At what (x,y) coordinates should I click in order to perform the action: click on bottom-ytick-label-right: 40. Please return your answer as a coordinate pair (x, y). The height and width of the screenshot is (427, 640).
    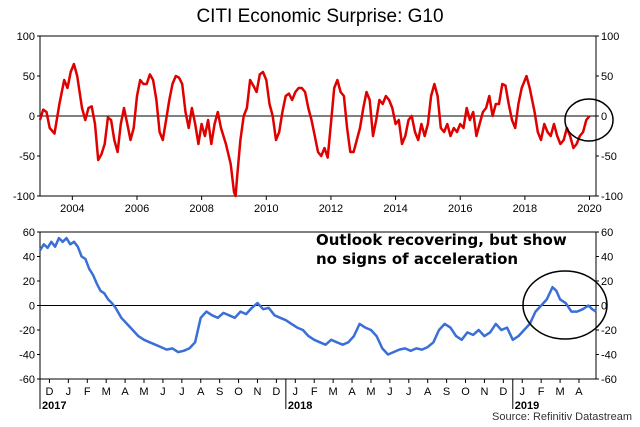
    Looking at the image, I should click on (607, 258).